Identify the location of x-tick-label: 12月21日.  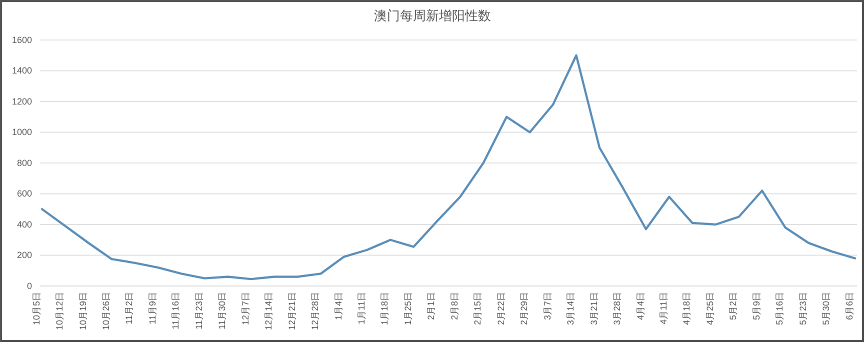
(291, 311).